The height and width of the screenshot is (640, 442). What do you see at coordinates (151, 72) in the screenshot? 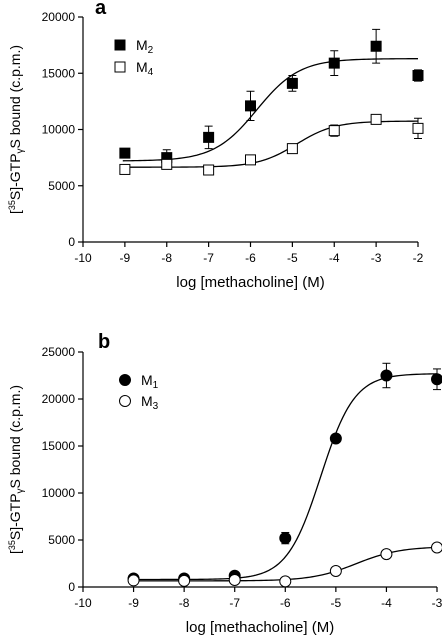
I see `legend-label-subscript: 4` at bounding box center [151, 72].